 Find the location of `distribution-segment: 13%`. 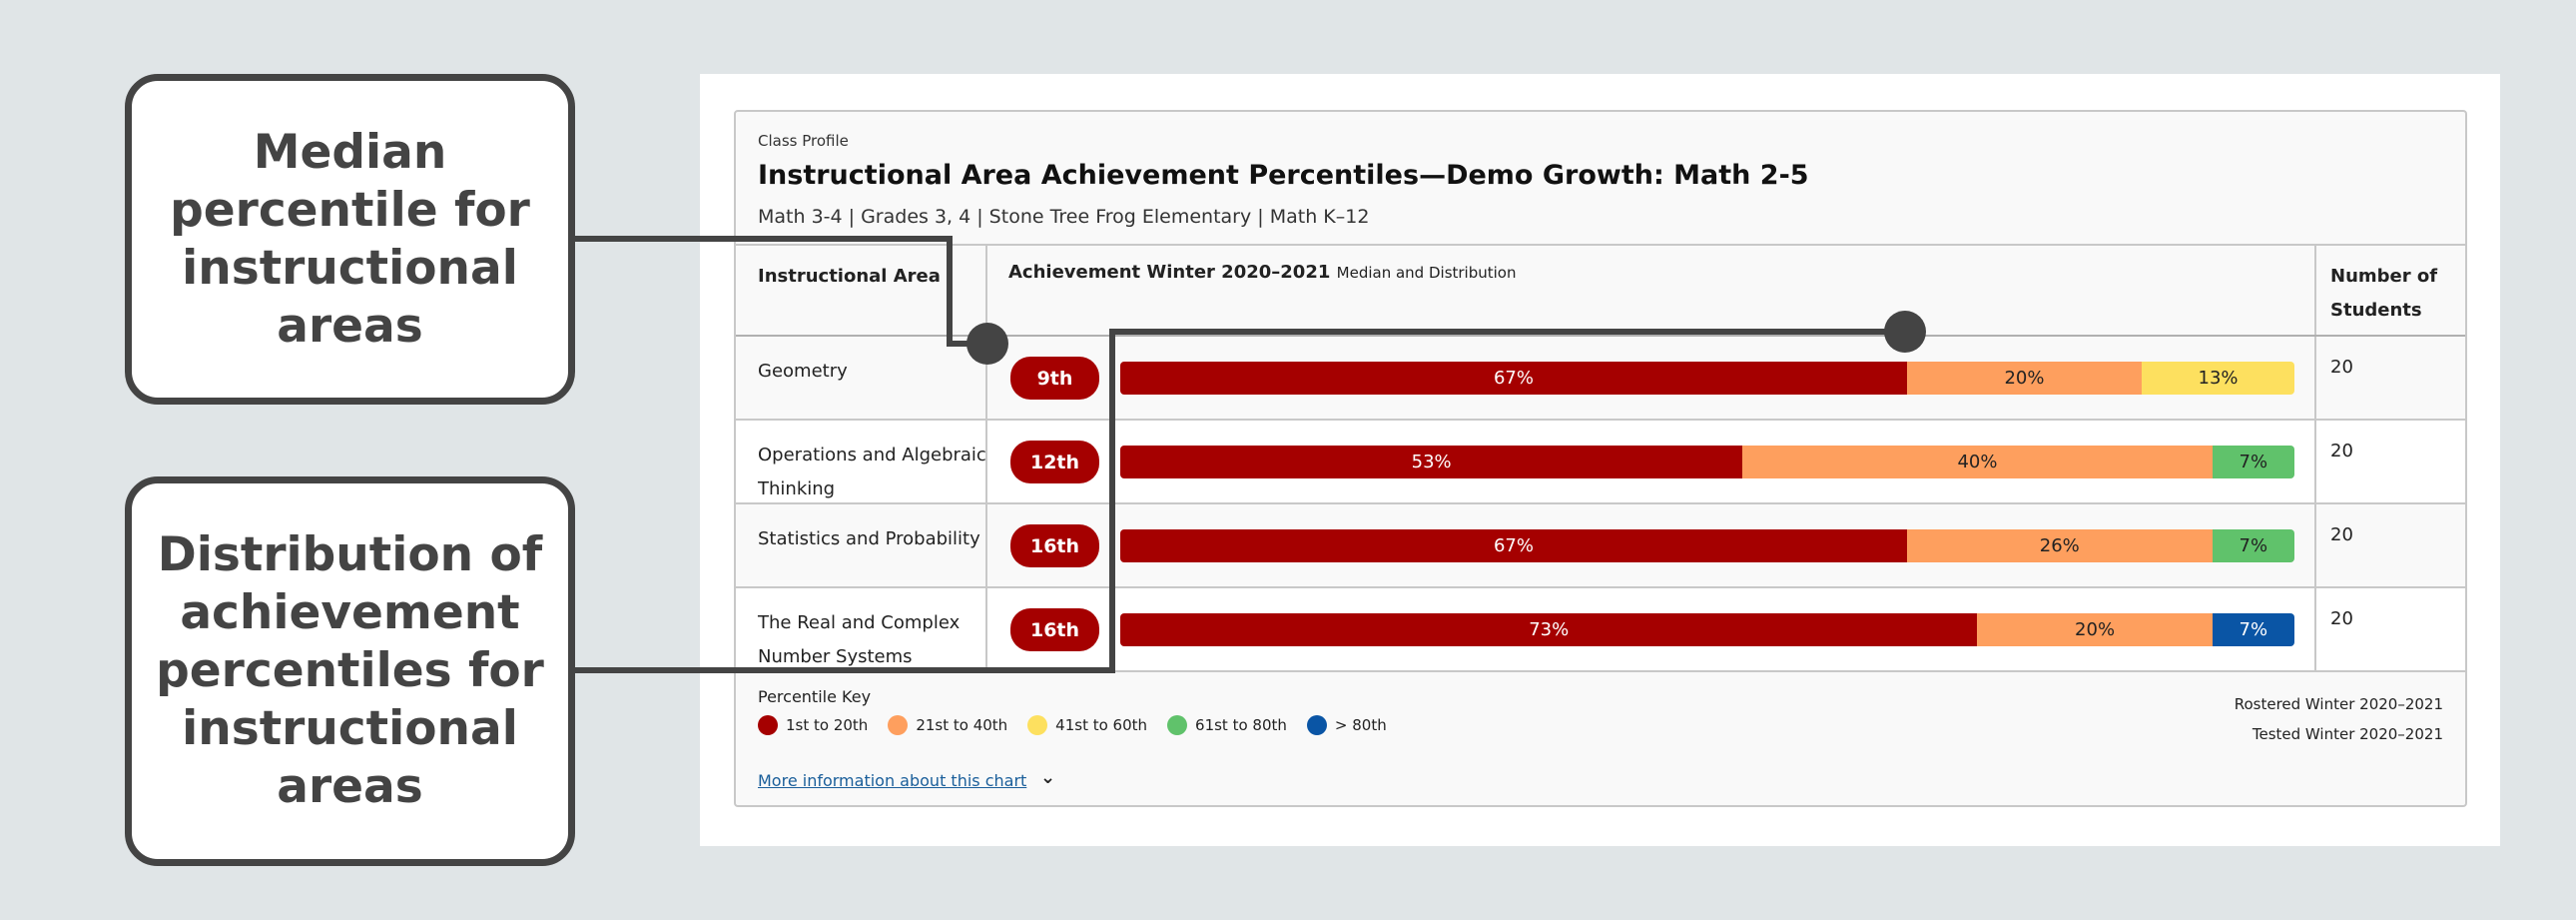

distribution-segment: 13% is located at coordinates (2218, 378).